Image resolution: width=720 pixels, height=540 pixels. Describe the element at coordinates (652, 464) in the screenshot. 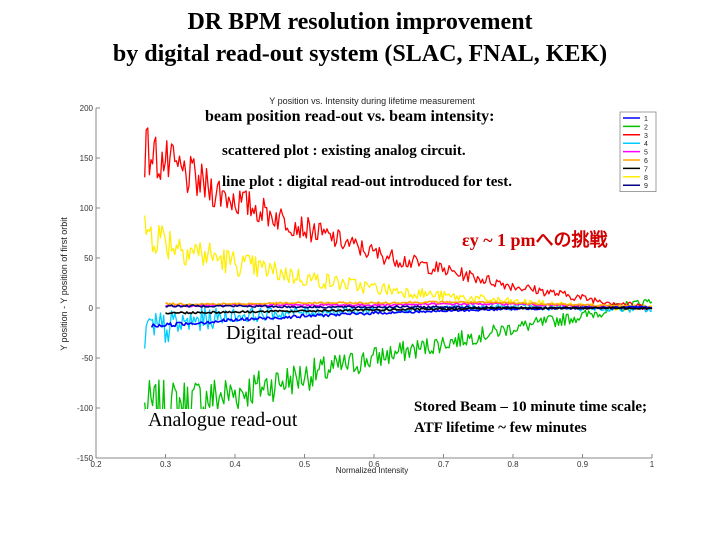

I see `x-tick-label: 1` at that location.